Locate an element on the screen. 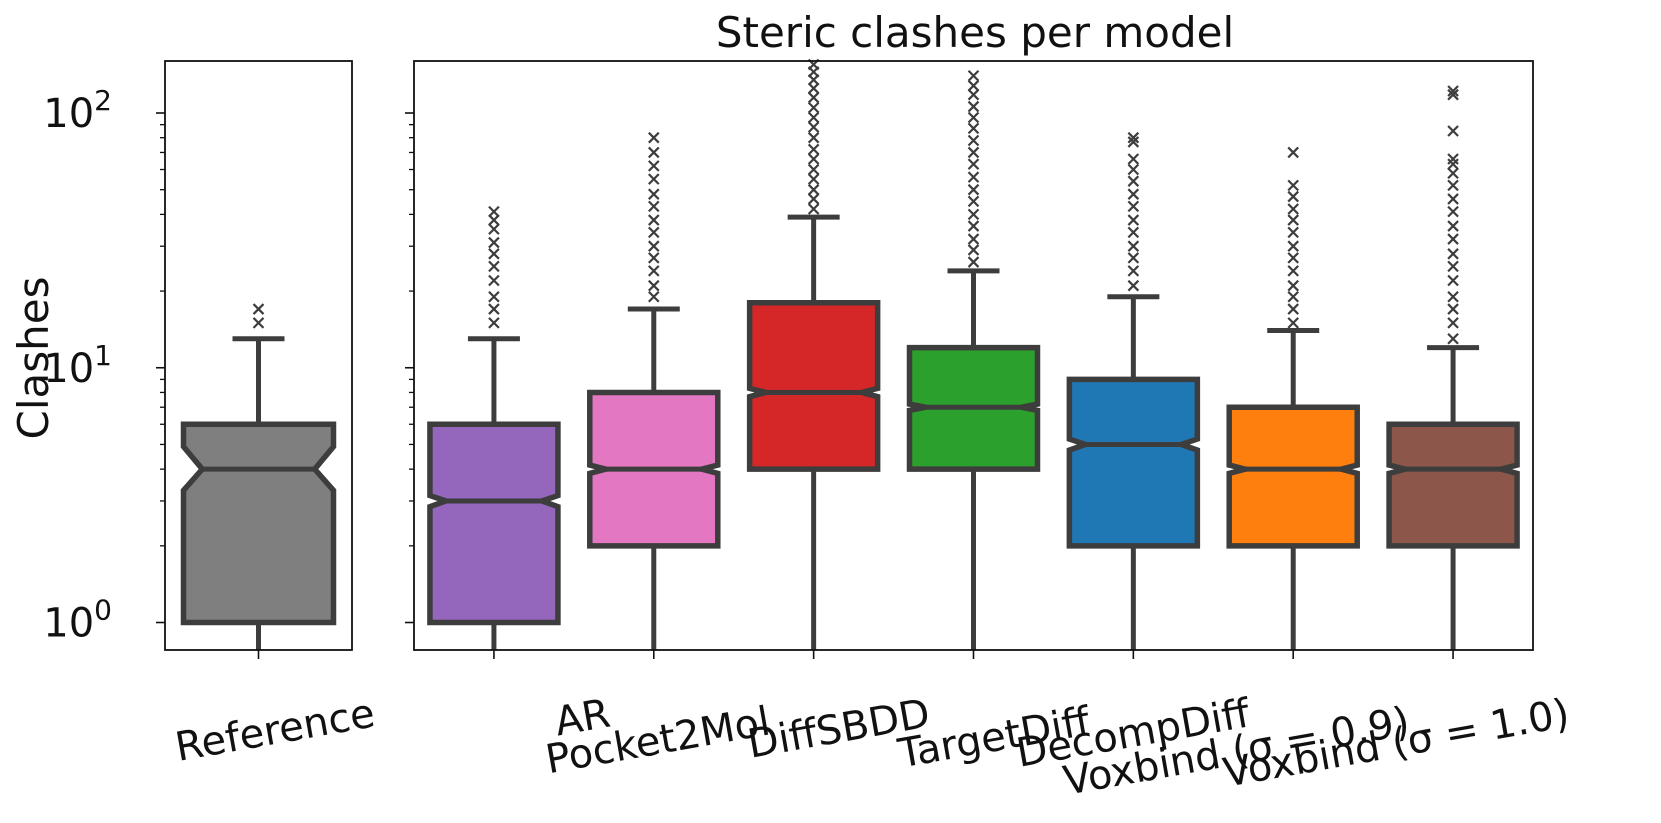  plot-frame is located at coordinates (258, 355).